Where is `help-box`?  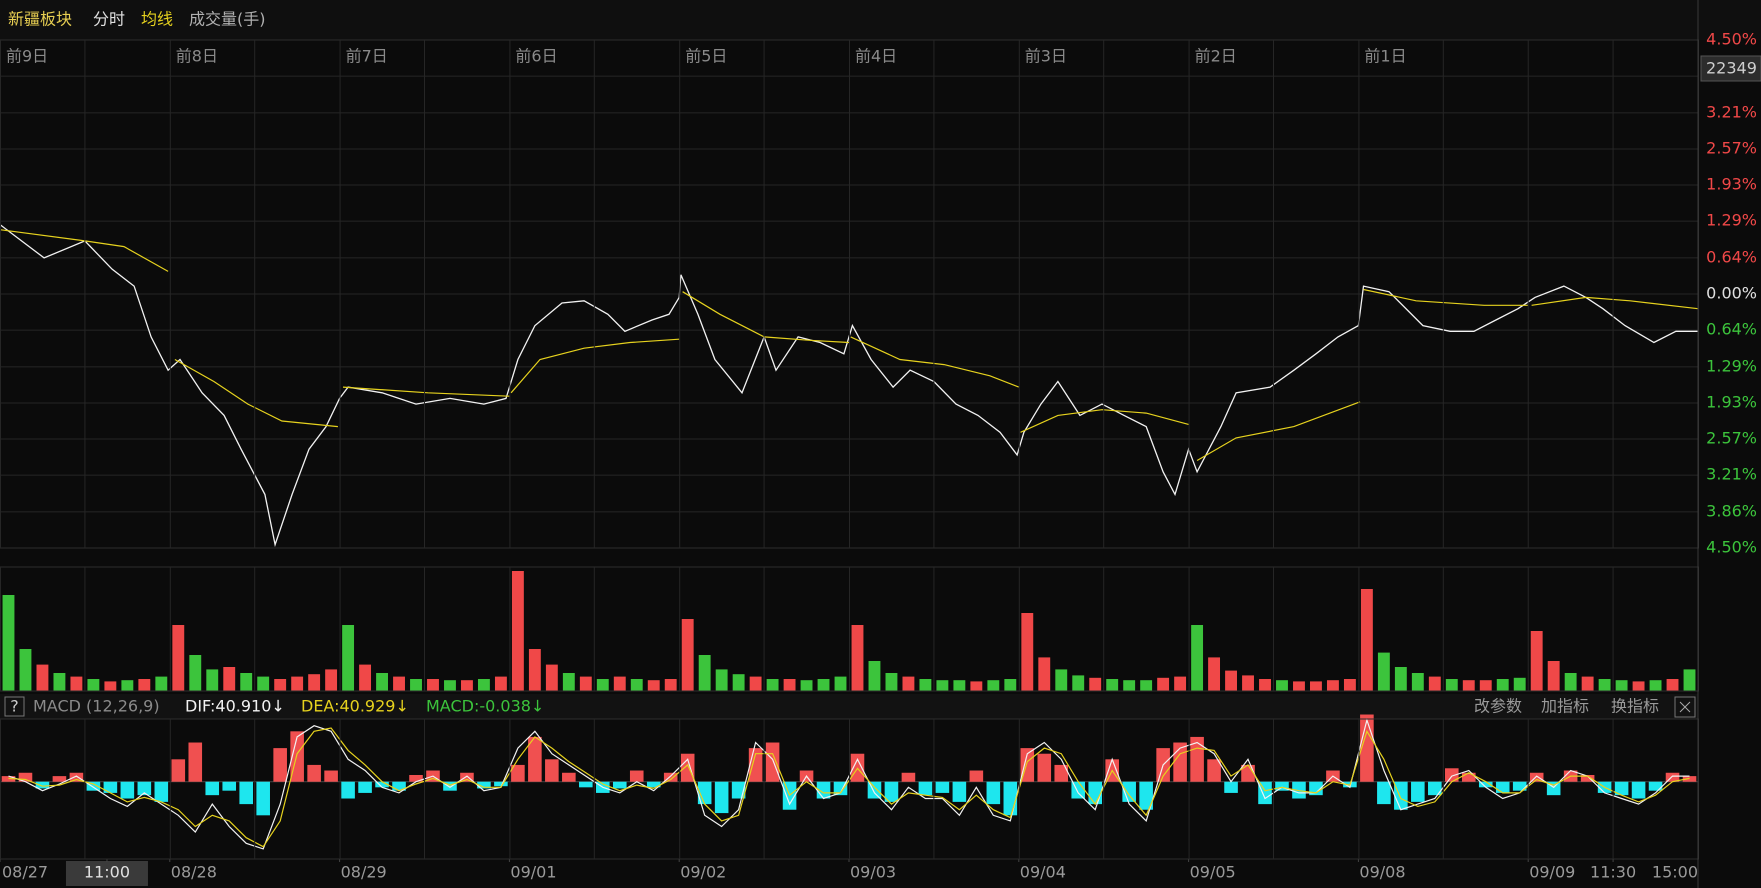
help-box is located at coordinates (14, 706).